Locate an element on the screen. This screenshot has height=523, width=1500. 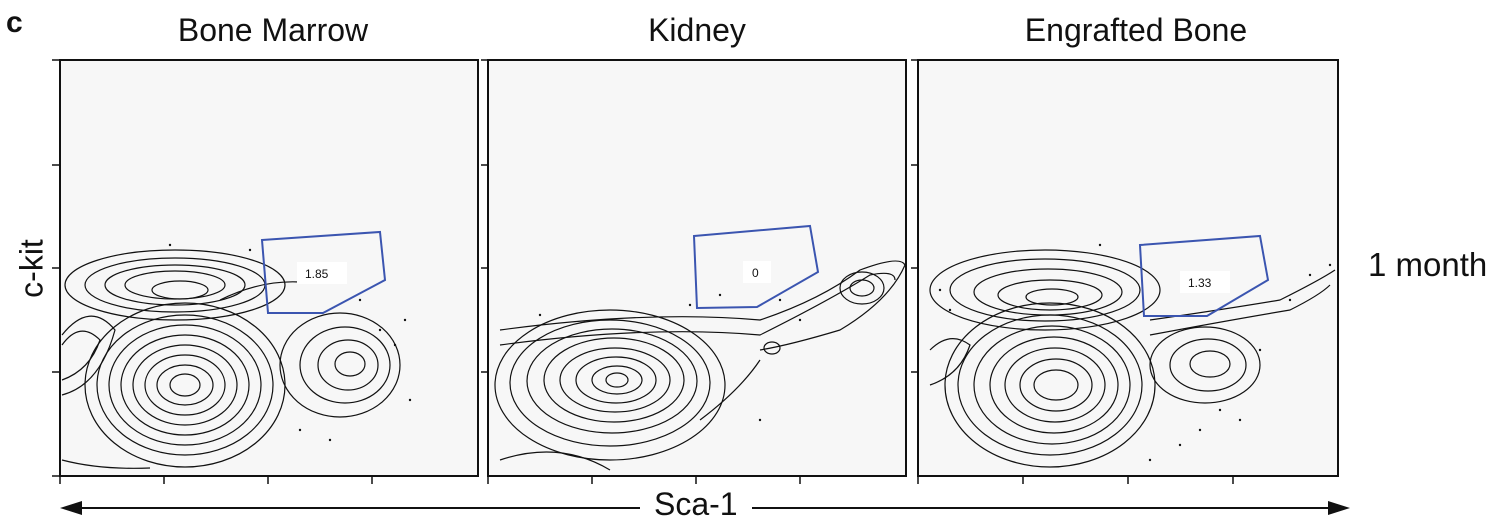
panel-title-bone-marrow: Bone Marrow is located at coordinates (273, 30).